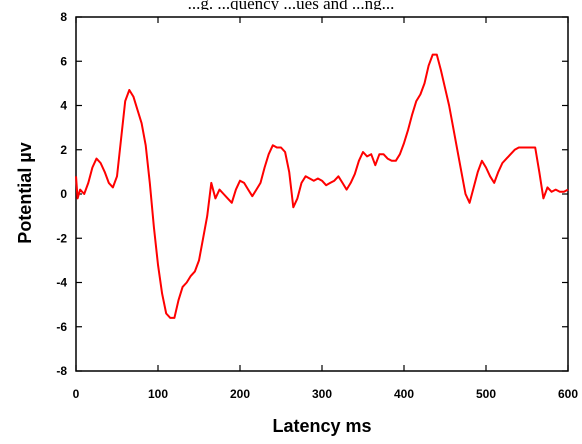 The height and width of the screenshot is (444, 582). Describe the element at coordinates (63, 194) in the screenshot. I see `y-tick-label: 0` at that location.